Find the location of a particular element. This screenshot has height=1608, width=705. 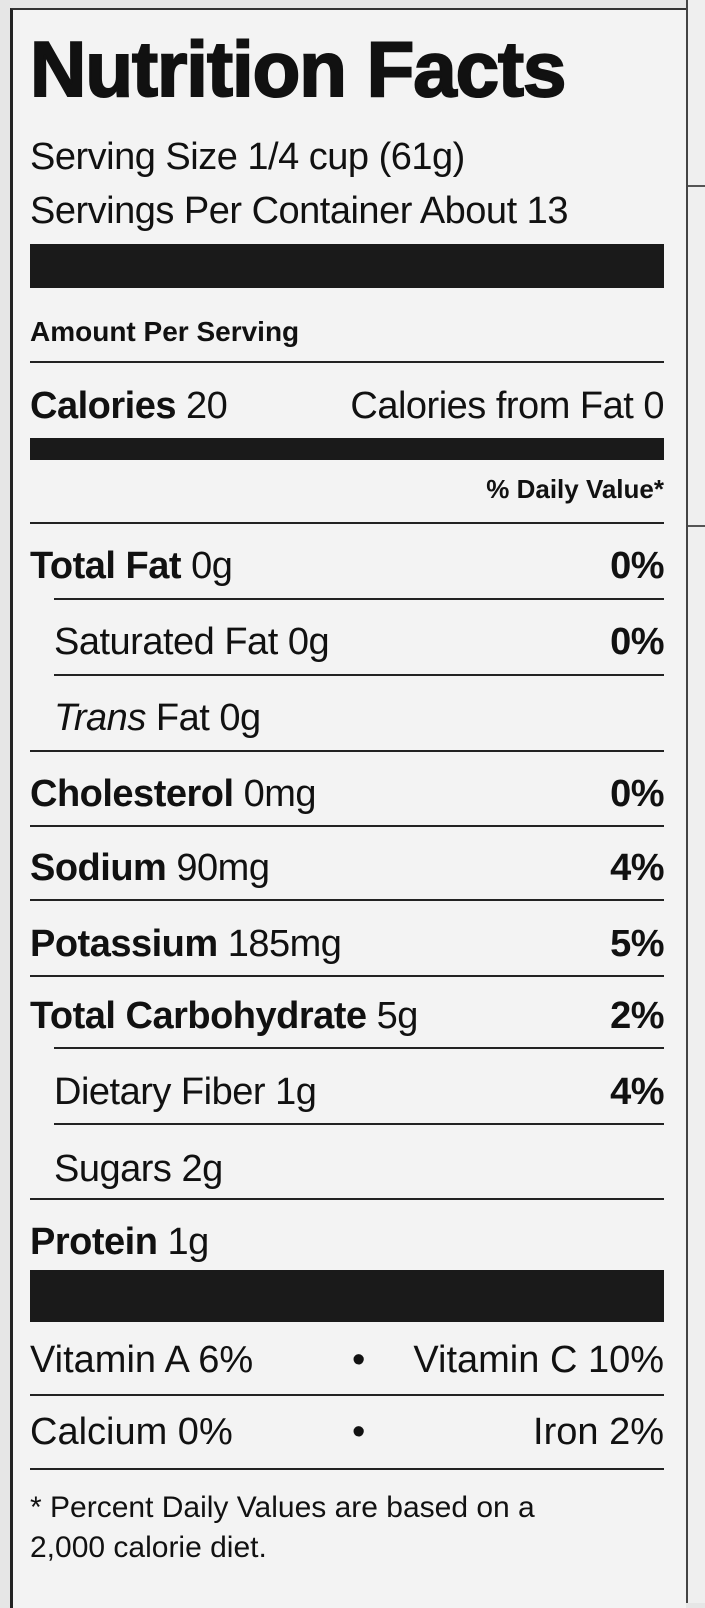

nutrient-daily-value: 5% is located at coordinates (637, 944).